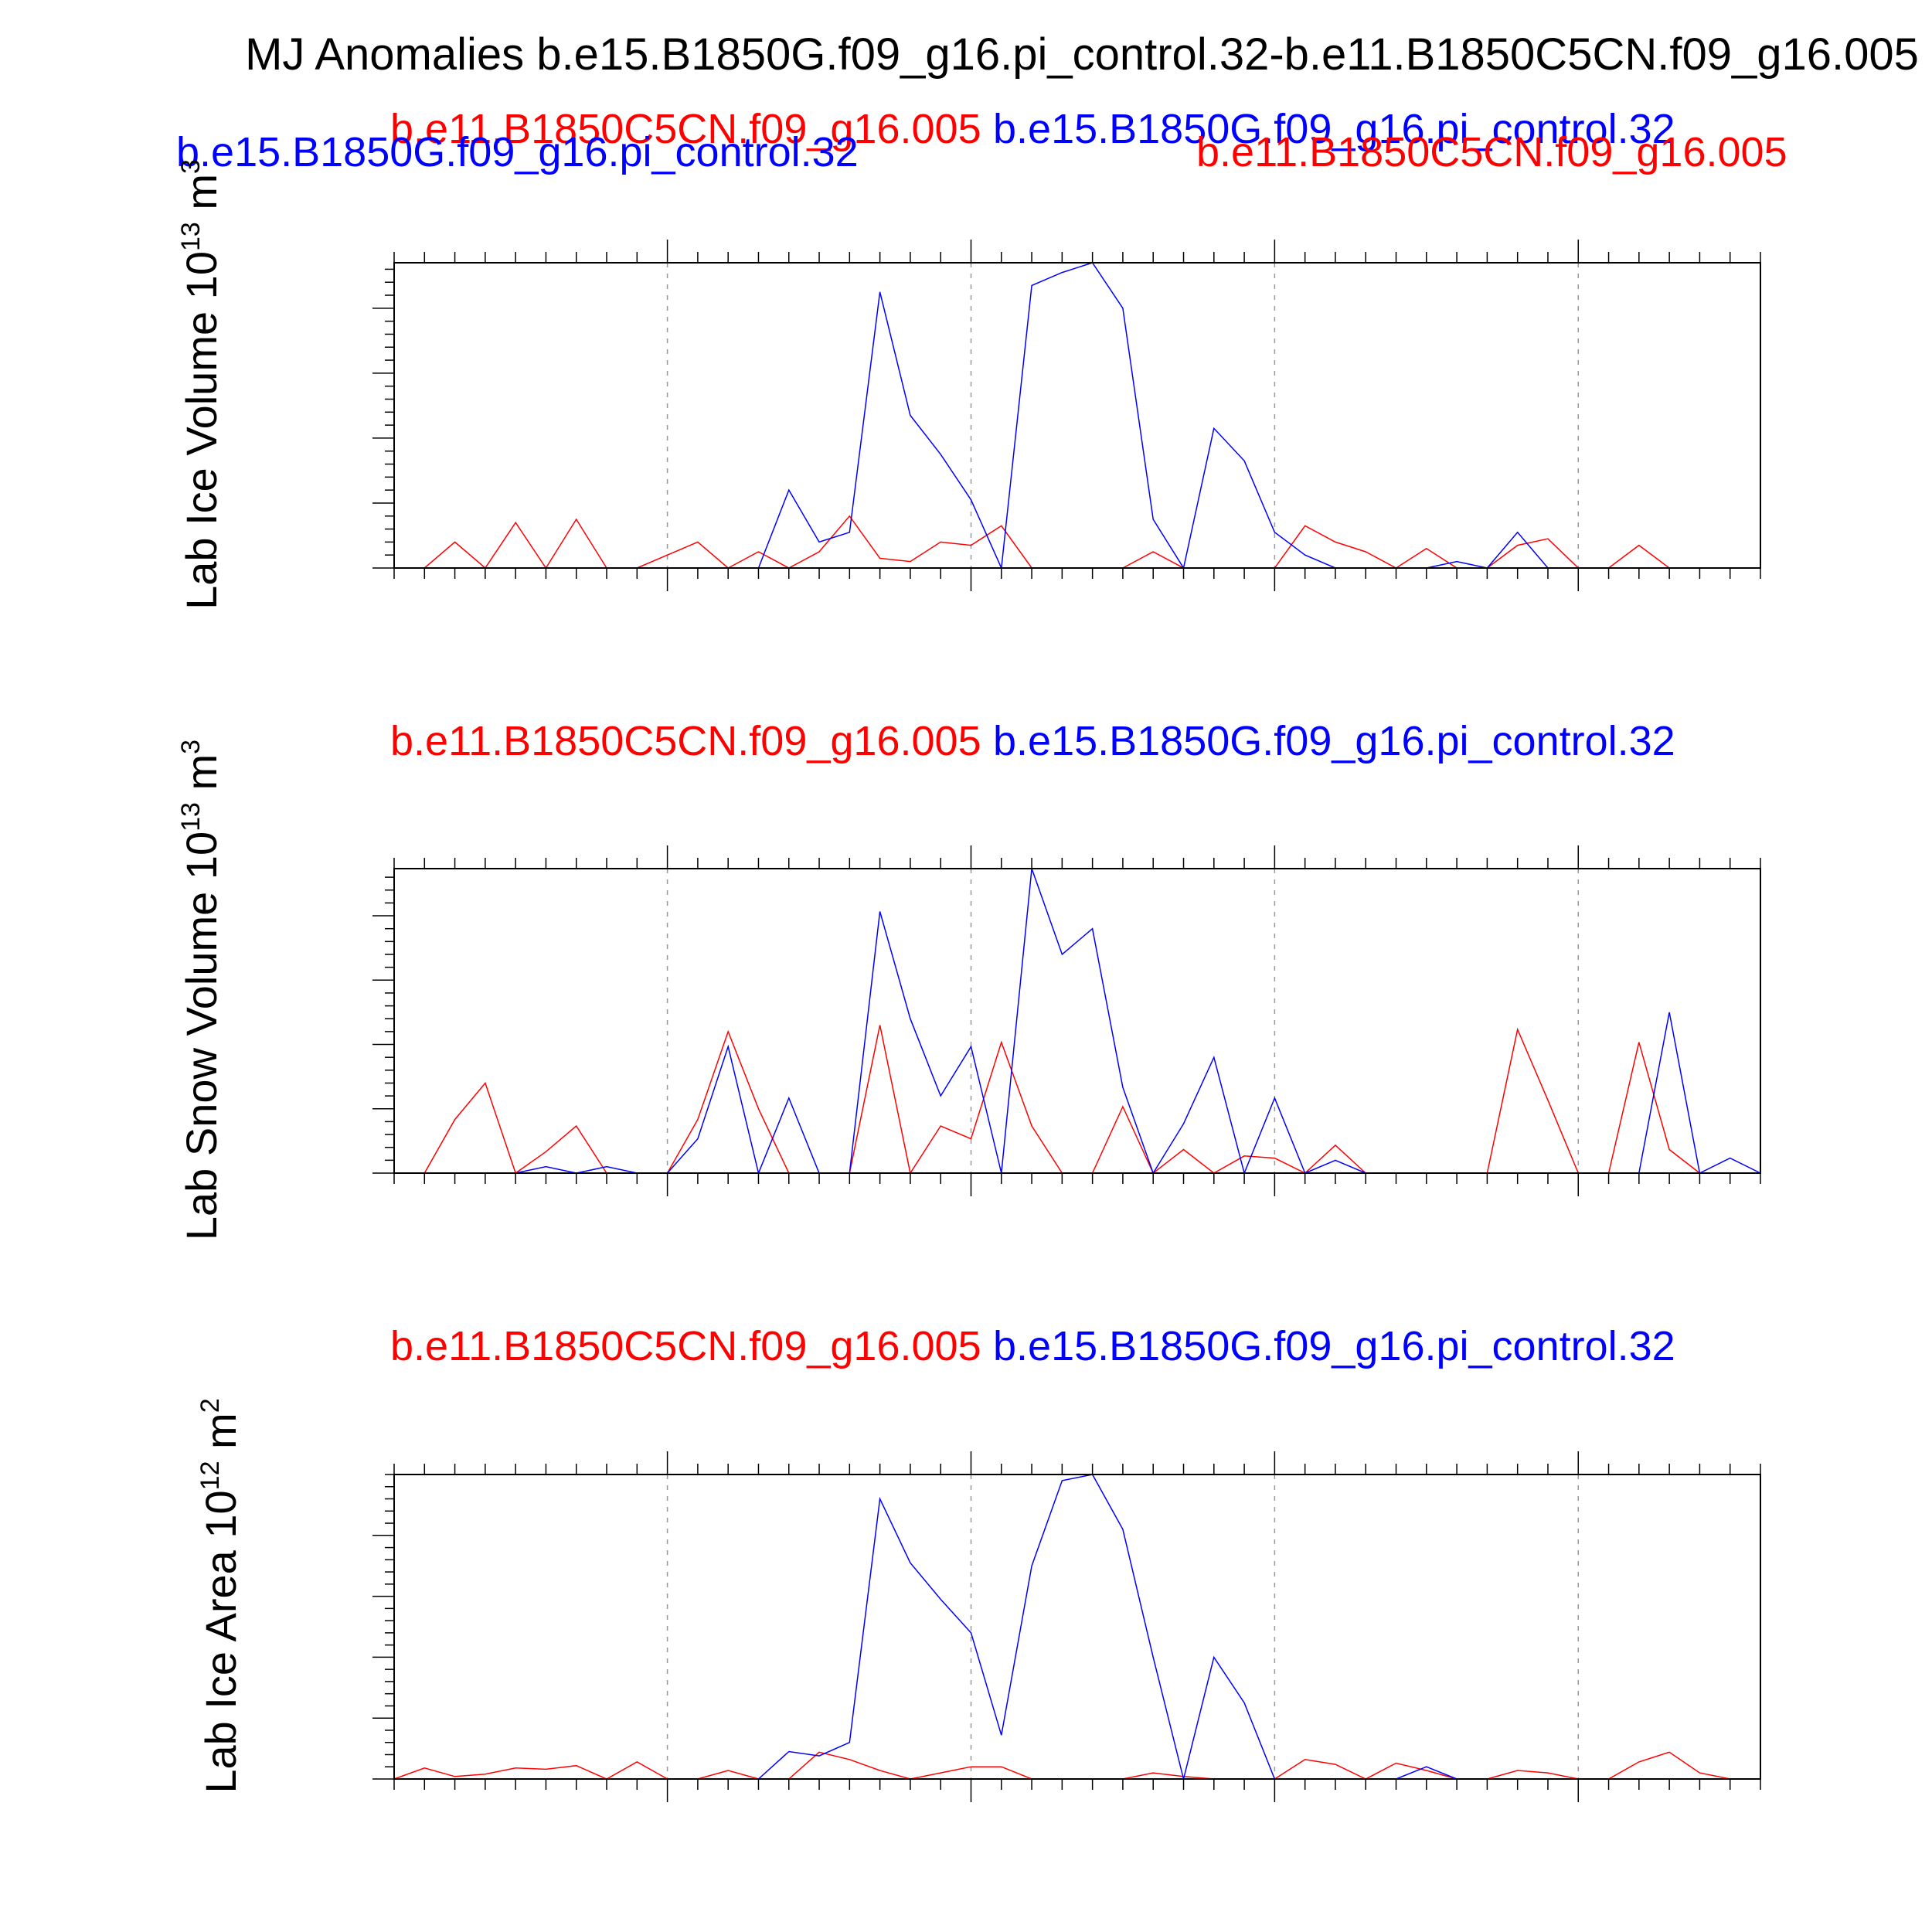 The width and height of the screenshot is (1932, 1932). What do you see at coordinates (211, 1476) in the screenshot?
I see `y-axis-label-exponent: 12` at bounding box center [211, 1476].